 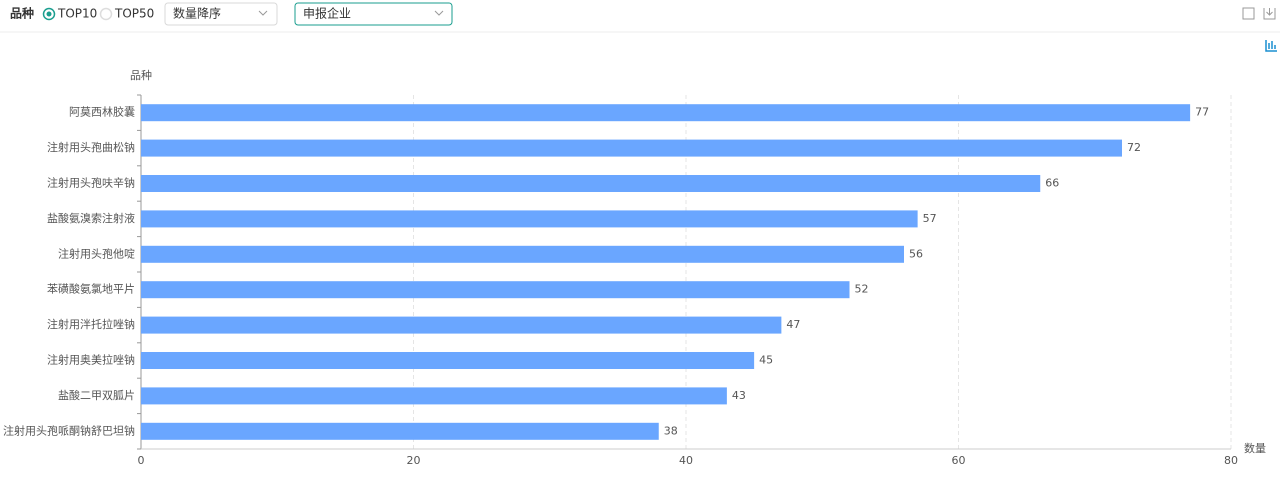 I want to click on y-axis-title: 品种, so click(x=141, y=75).